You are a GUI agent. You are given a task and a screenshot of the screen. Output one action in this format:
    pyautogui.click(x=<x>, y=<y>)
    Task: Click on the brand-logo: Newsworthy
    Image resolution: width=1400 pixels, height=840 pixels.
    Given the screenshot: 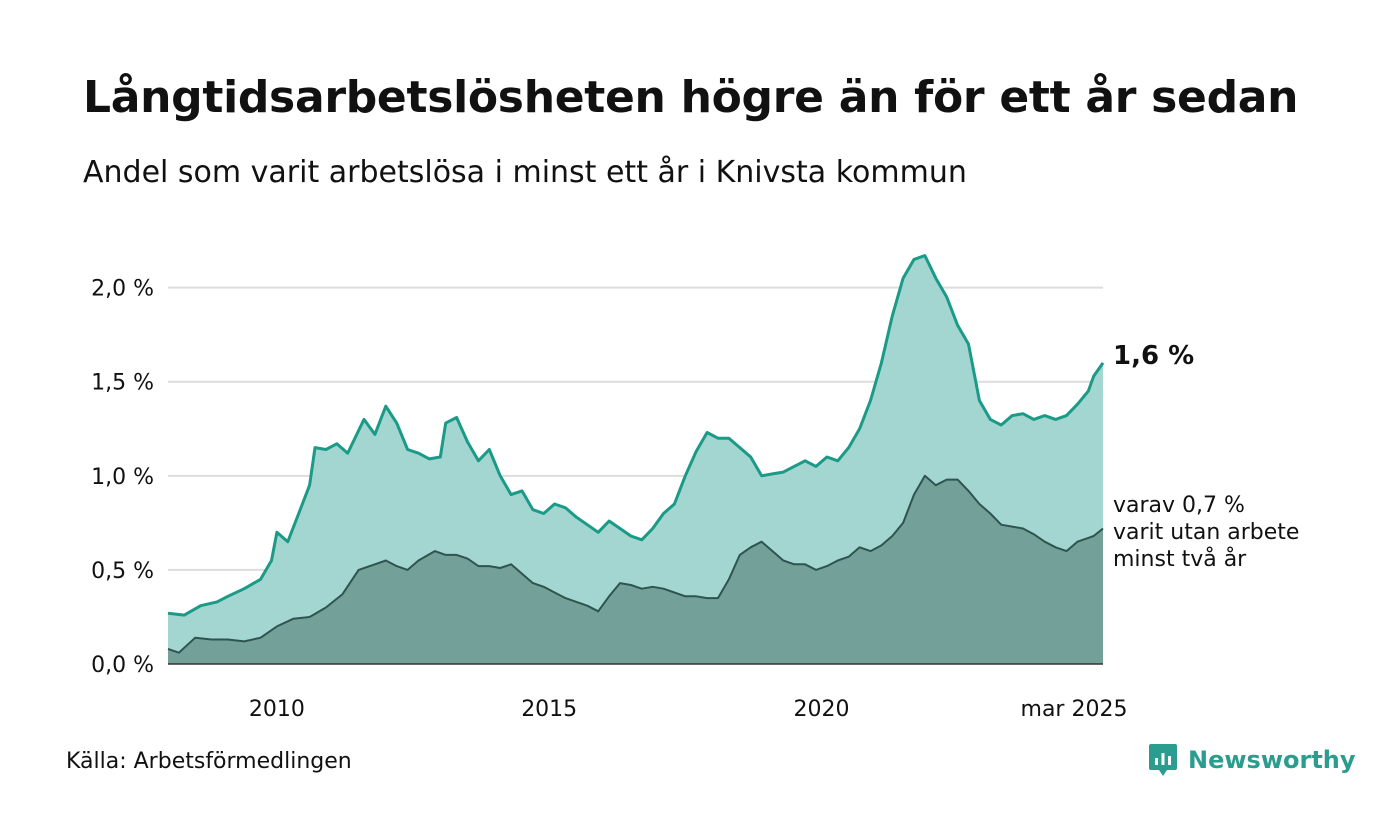 What is the action you would take?
    pyautogui.click(x=1252, y=760)
    